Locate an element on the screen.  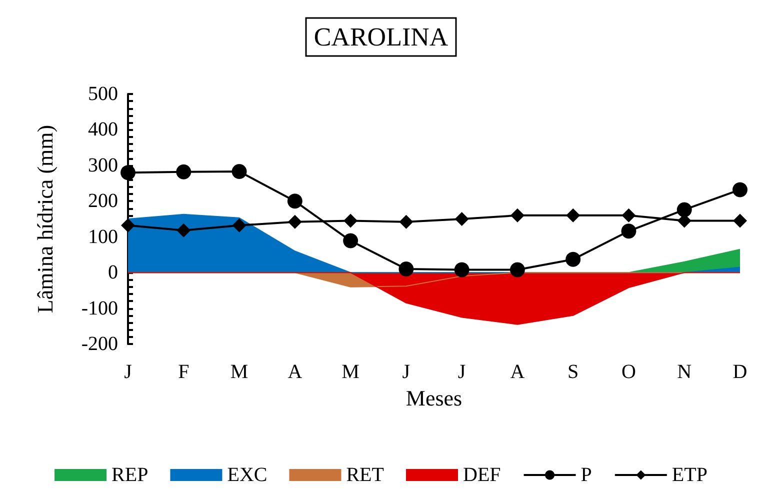
legend-label: DEF is located at coordinates (481, 475).